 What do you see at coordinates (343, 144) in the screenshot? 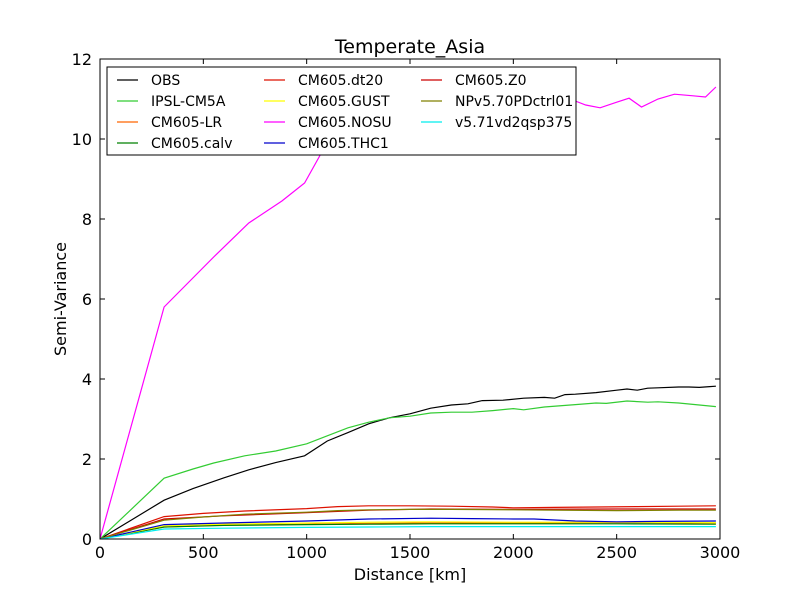
I see `legend-label: CM605.THC1` at bounding box center [343, 144].